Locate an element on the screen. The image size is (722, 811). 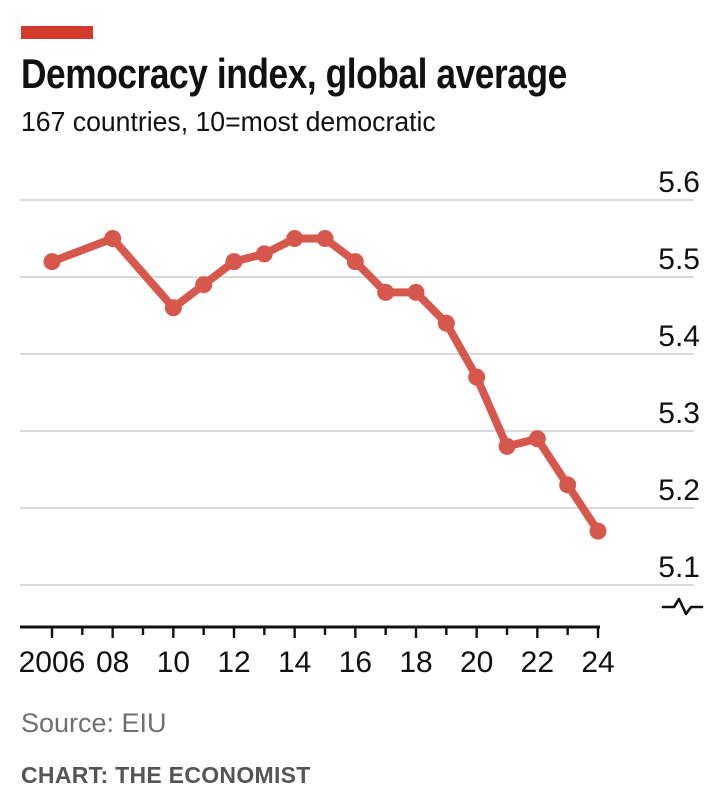
chart-title: Democracy index, global average is located at coordinates (294, 73).